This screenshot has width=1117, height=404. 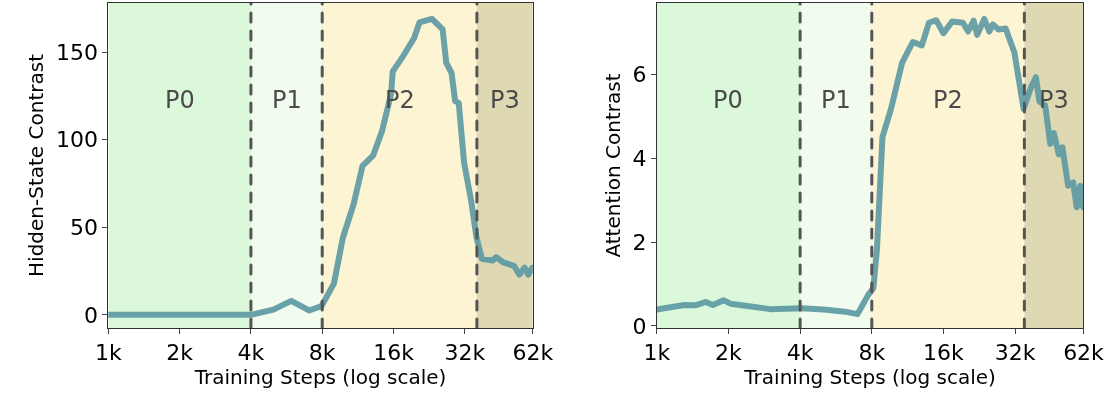 What do you see at coordinates (639, 242) in the screenshot?
I see `y-tick-label: 2` at bounding box center [639, 242].